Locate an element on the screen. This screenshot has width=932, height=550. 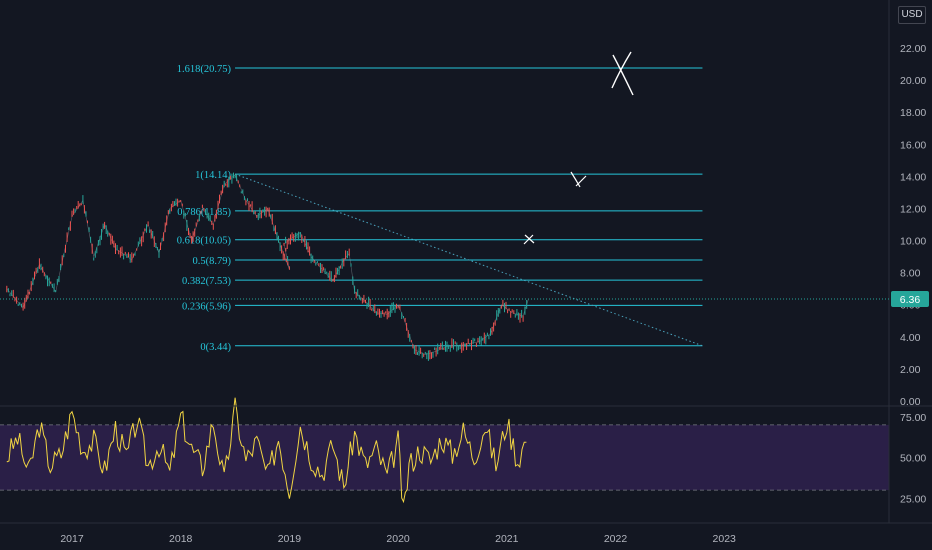
rsi-tick-label: 25.00 is located at coordinates (913, 499).